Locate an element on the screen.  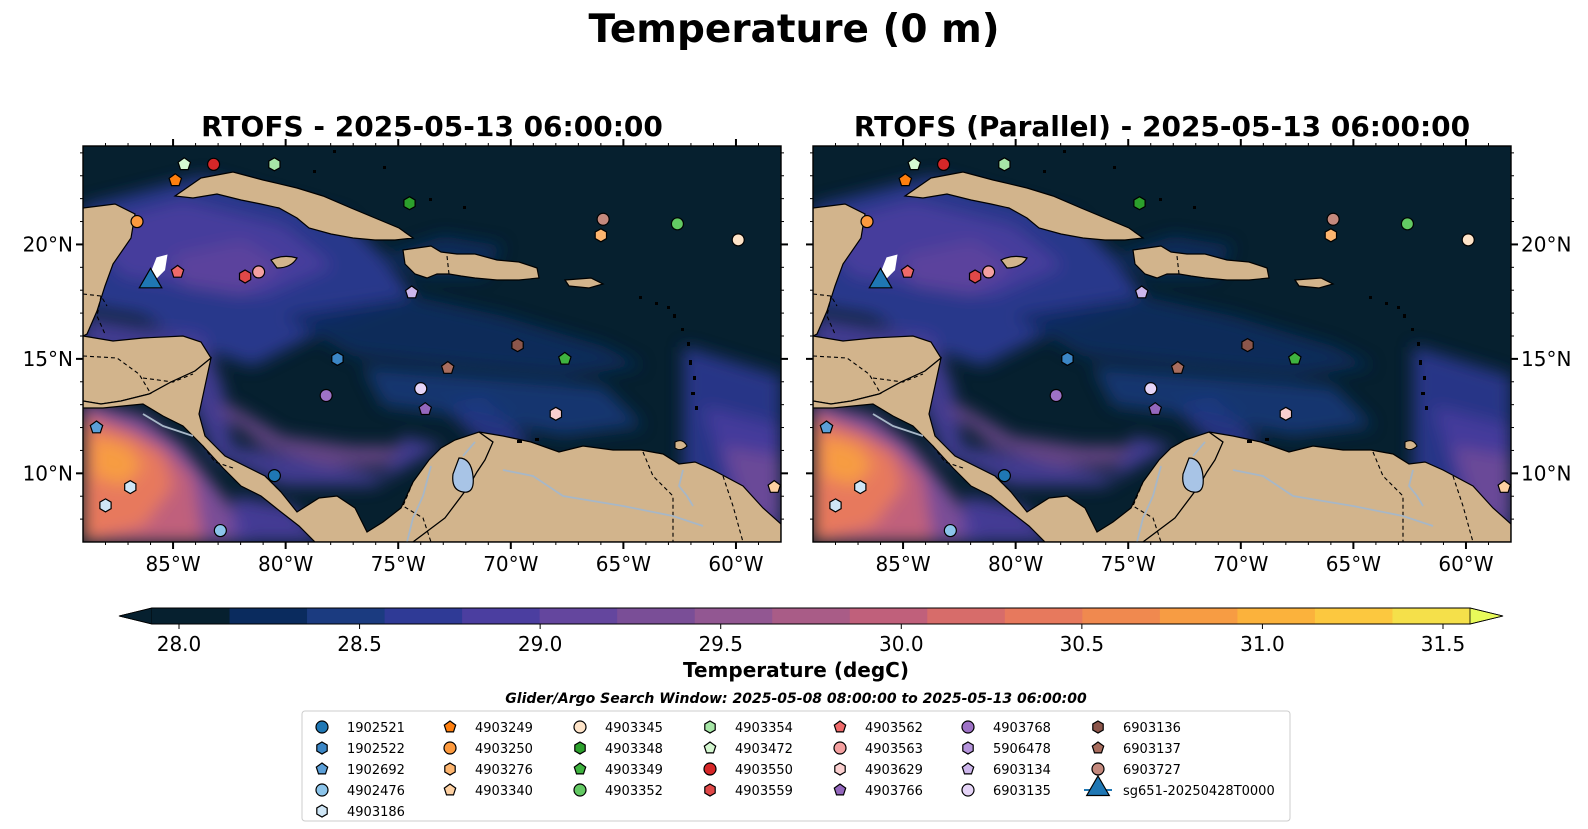
legend-label: 4903276 is located at coordinates (504, 770).